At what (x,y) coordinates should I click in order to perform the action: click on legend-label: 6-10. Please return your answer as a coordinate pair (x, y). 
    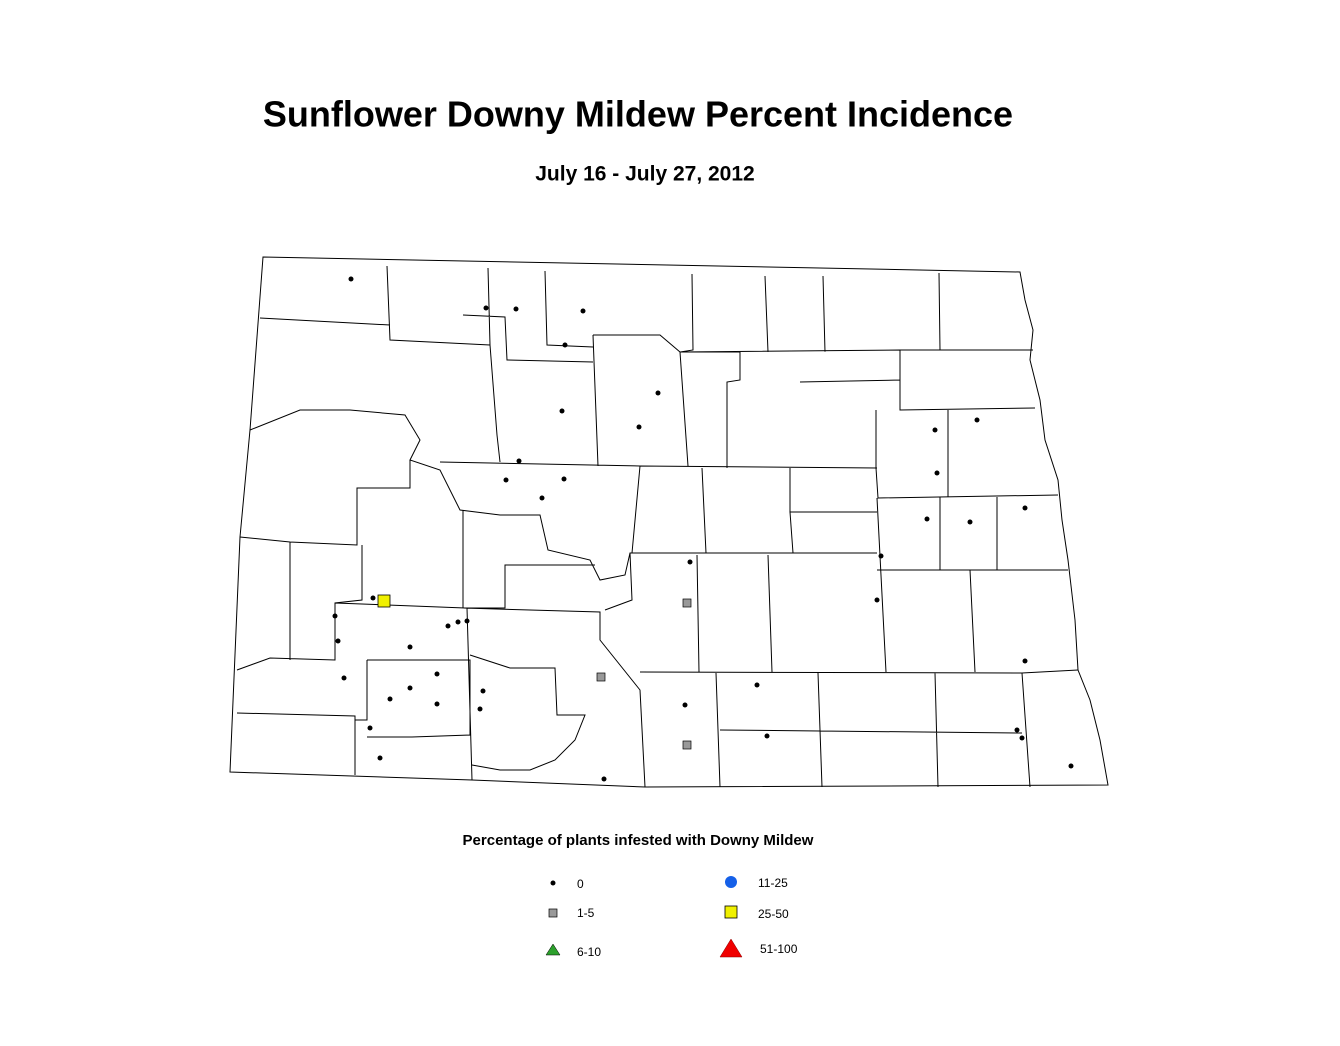
    Looking at the image, I should click on (589, 952).